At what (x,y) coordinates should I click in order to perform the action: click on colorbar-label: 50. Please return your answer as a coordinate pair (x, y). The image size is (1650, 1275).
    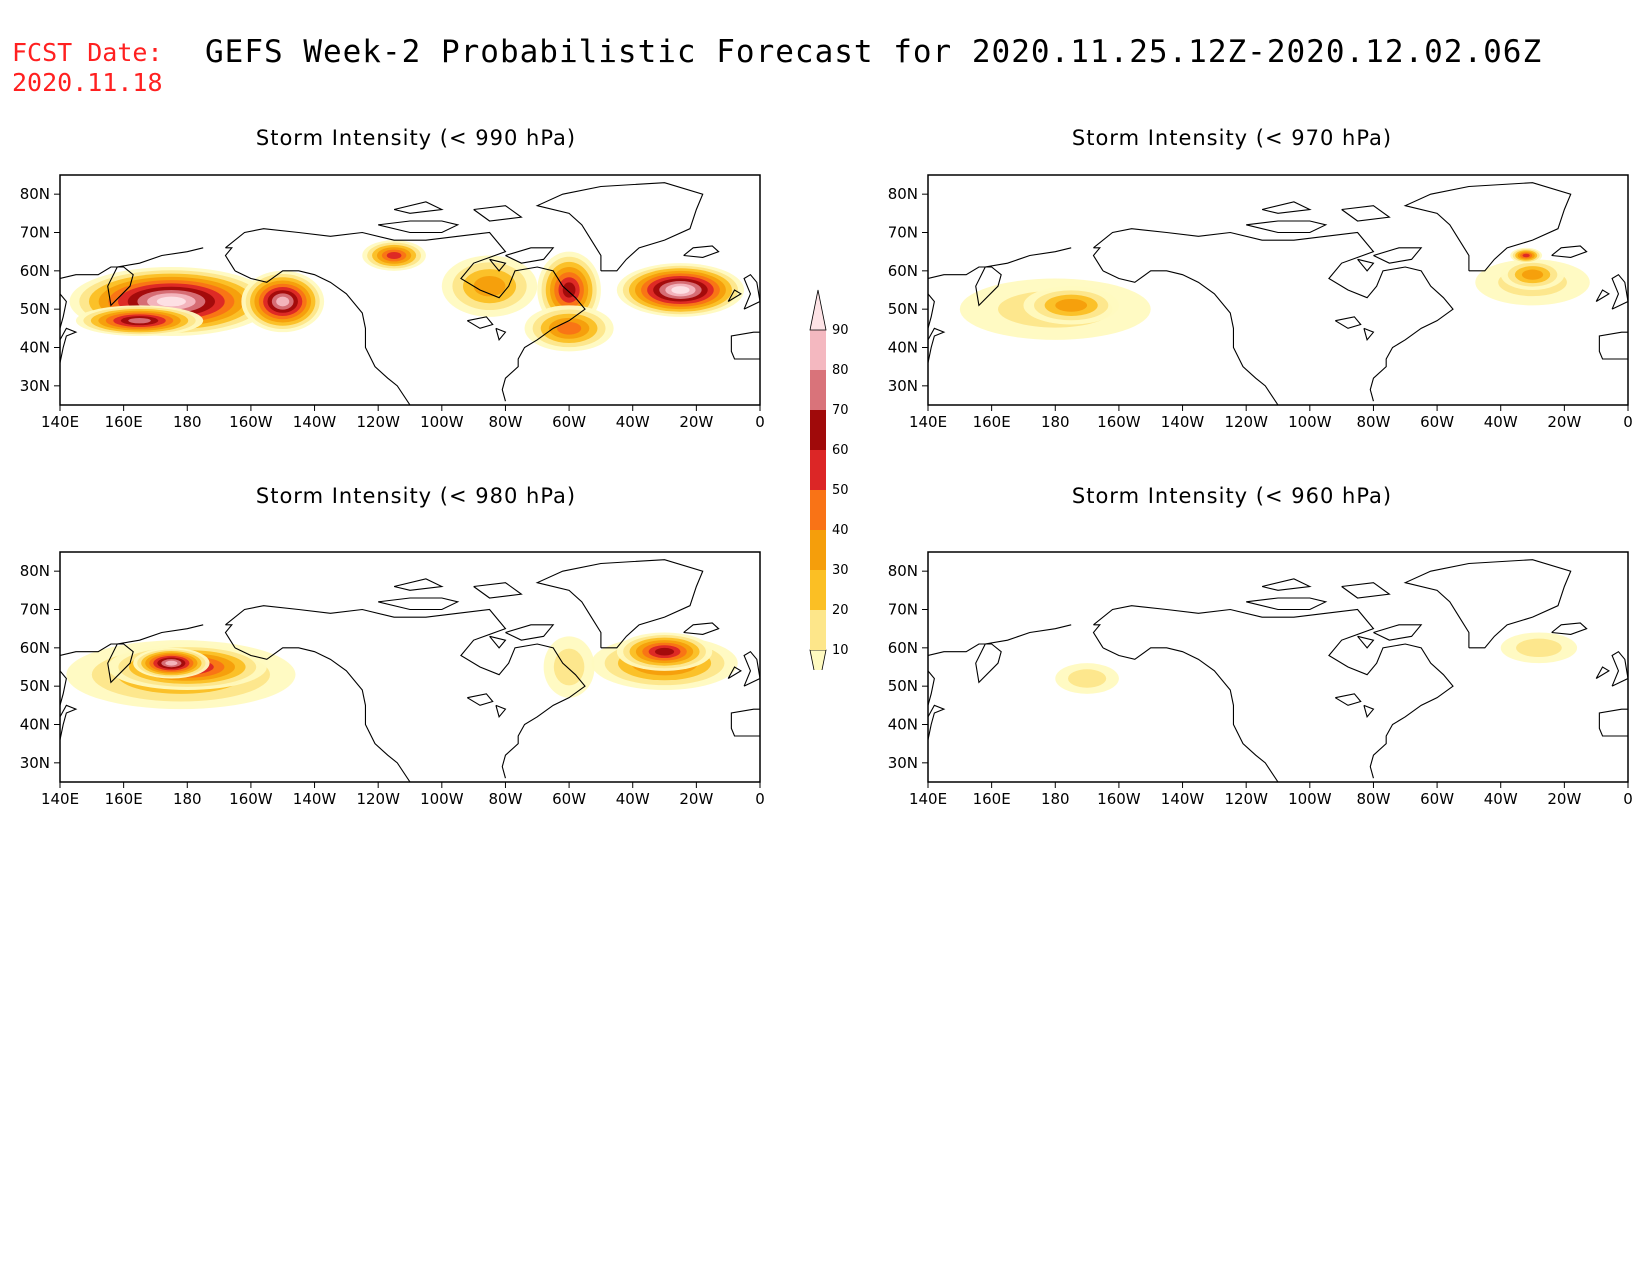
    Looking at the image, I should click on (840, 490).